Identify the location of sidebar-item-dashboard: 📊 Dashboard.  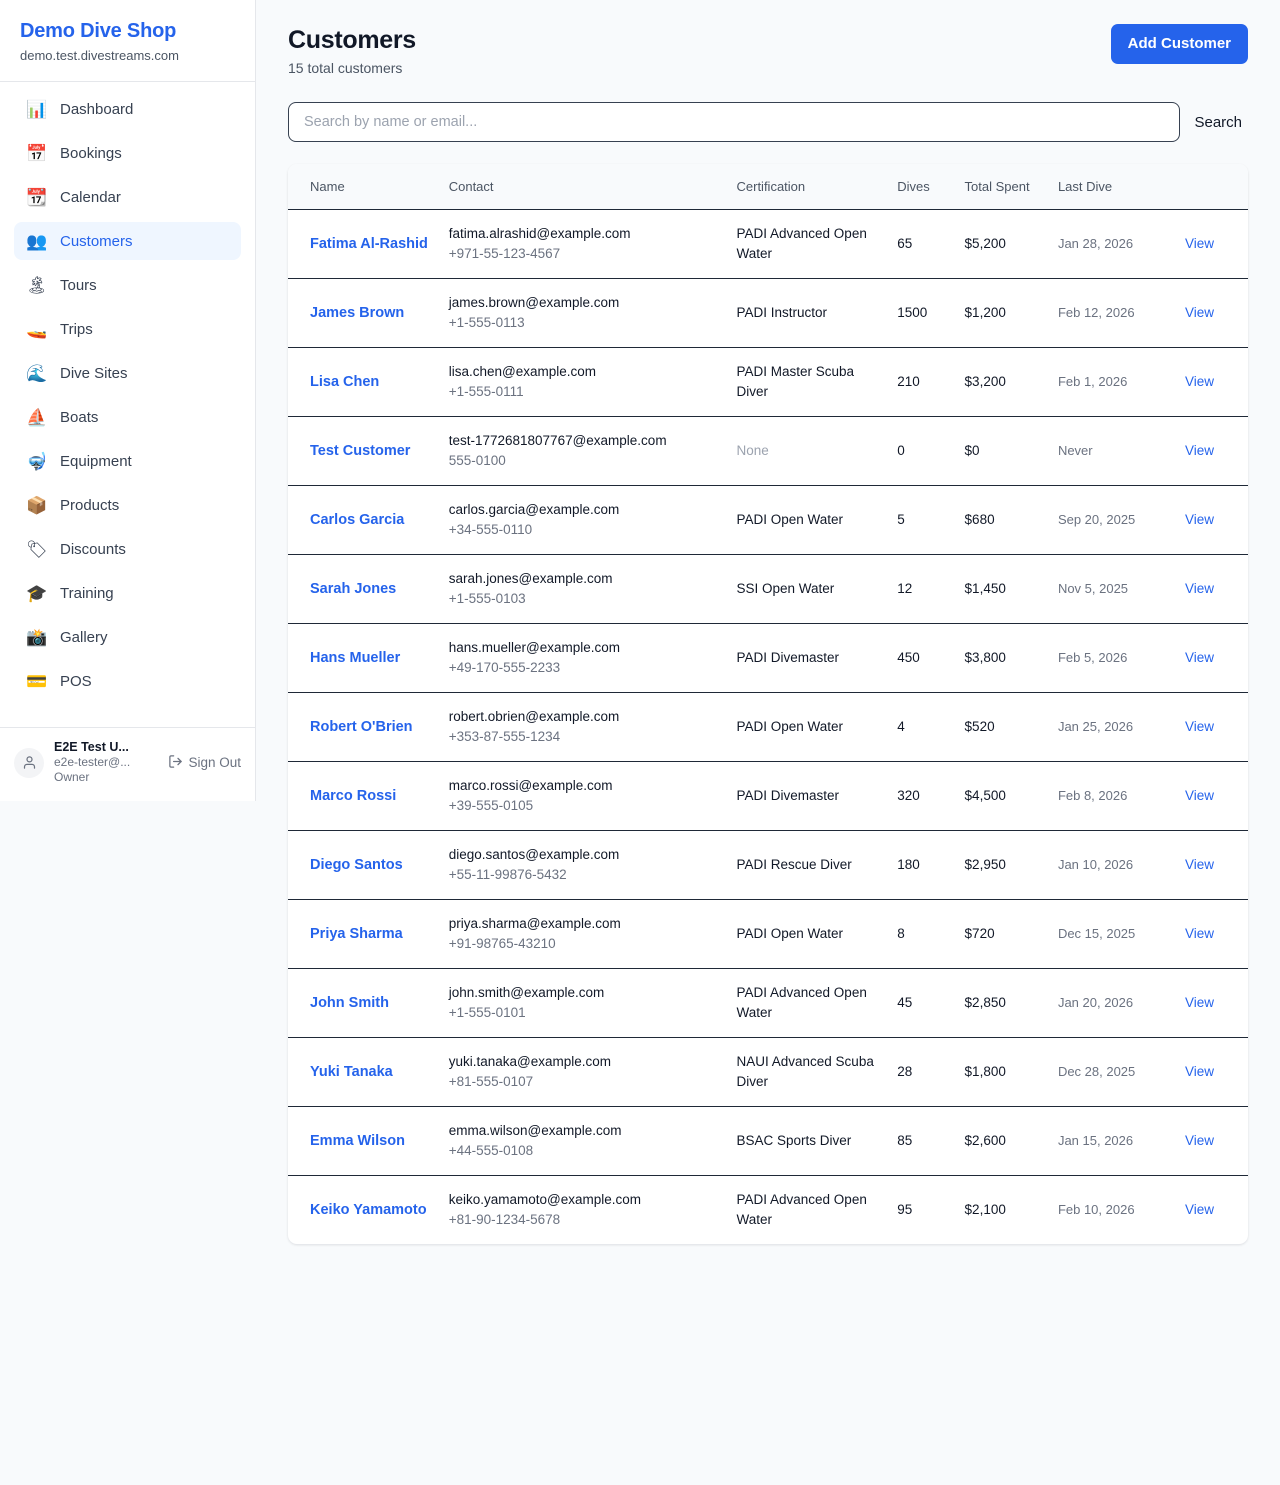
(127, 109).